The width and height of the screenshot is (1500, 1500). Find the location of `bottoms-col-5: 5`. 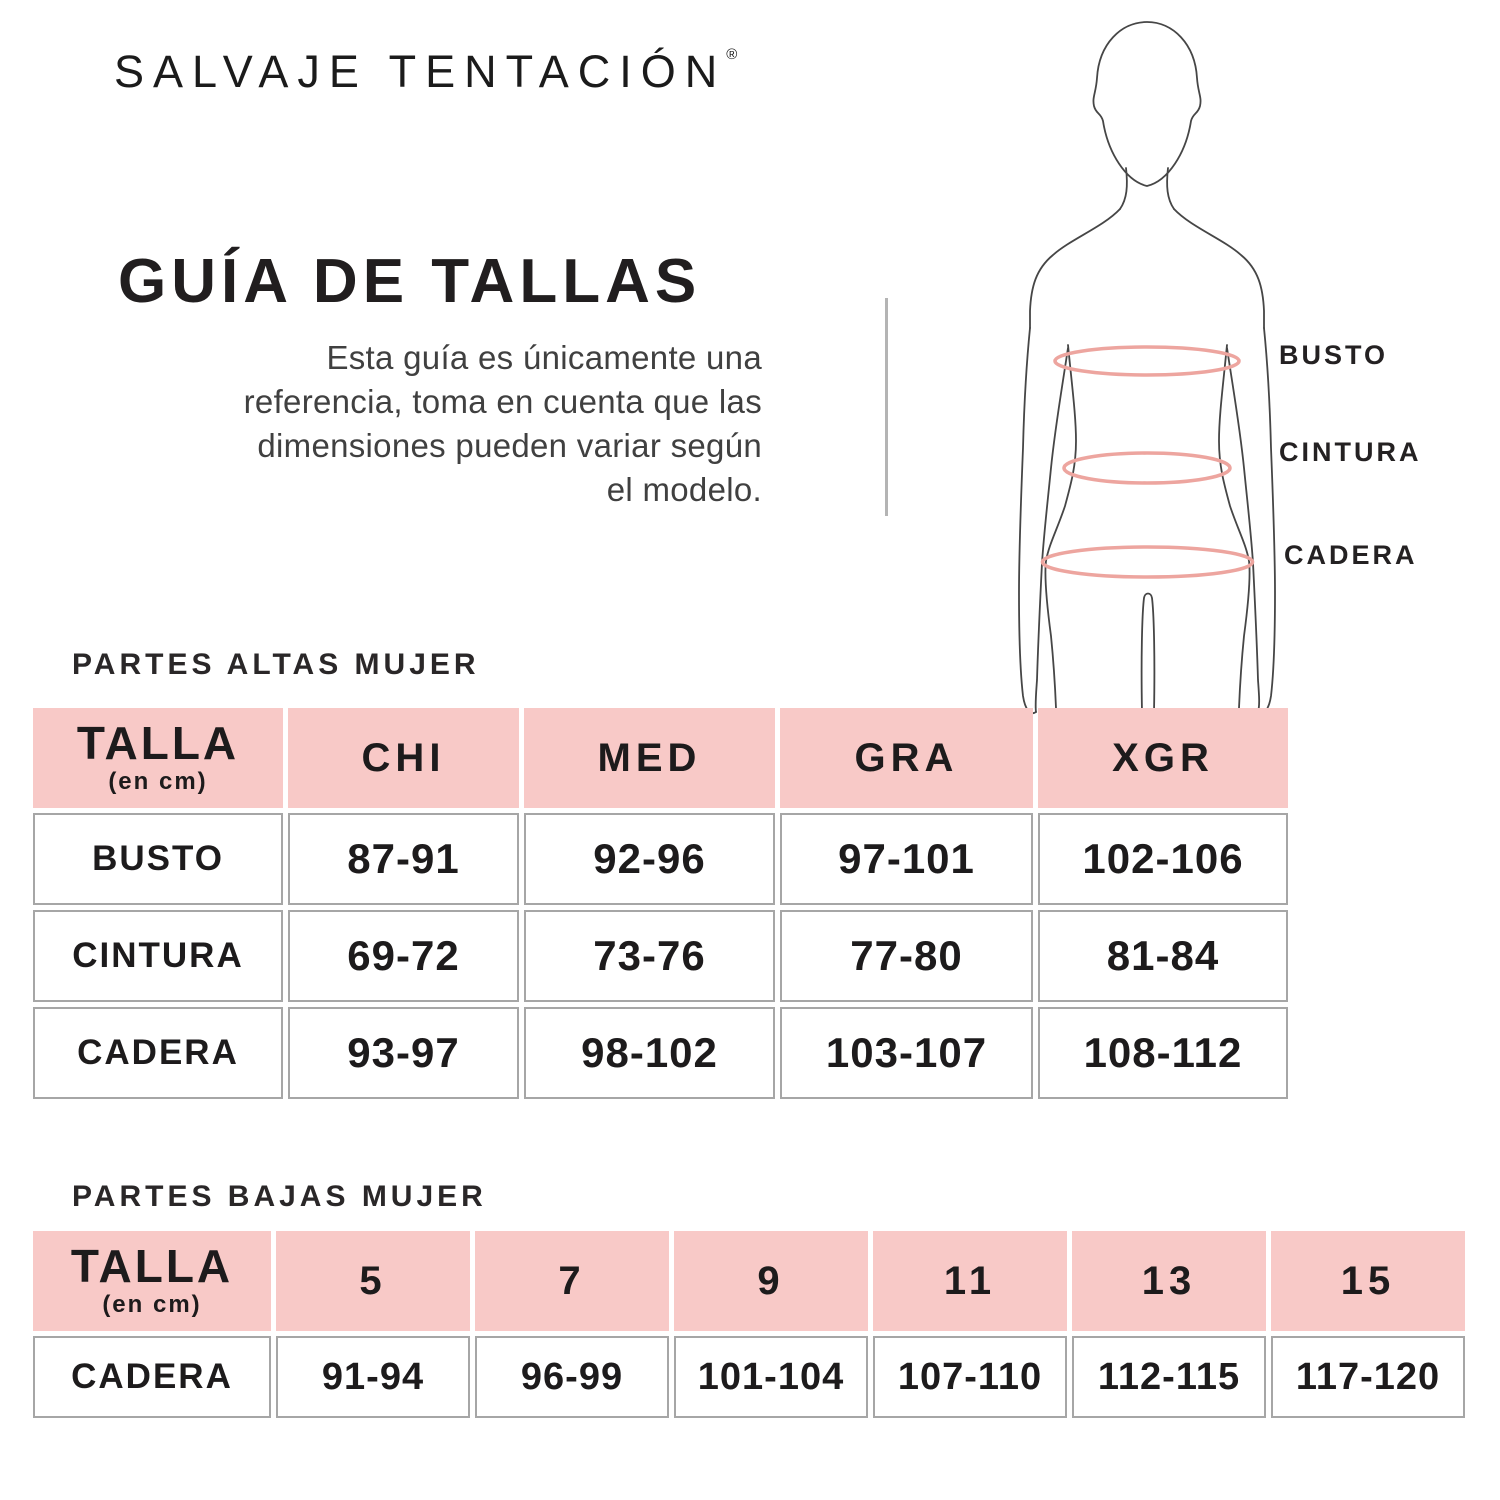

bottoms-col-5: 5 is located at coordinates (373, 1281).